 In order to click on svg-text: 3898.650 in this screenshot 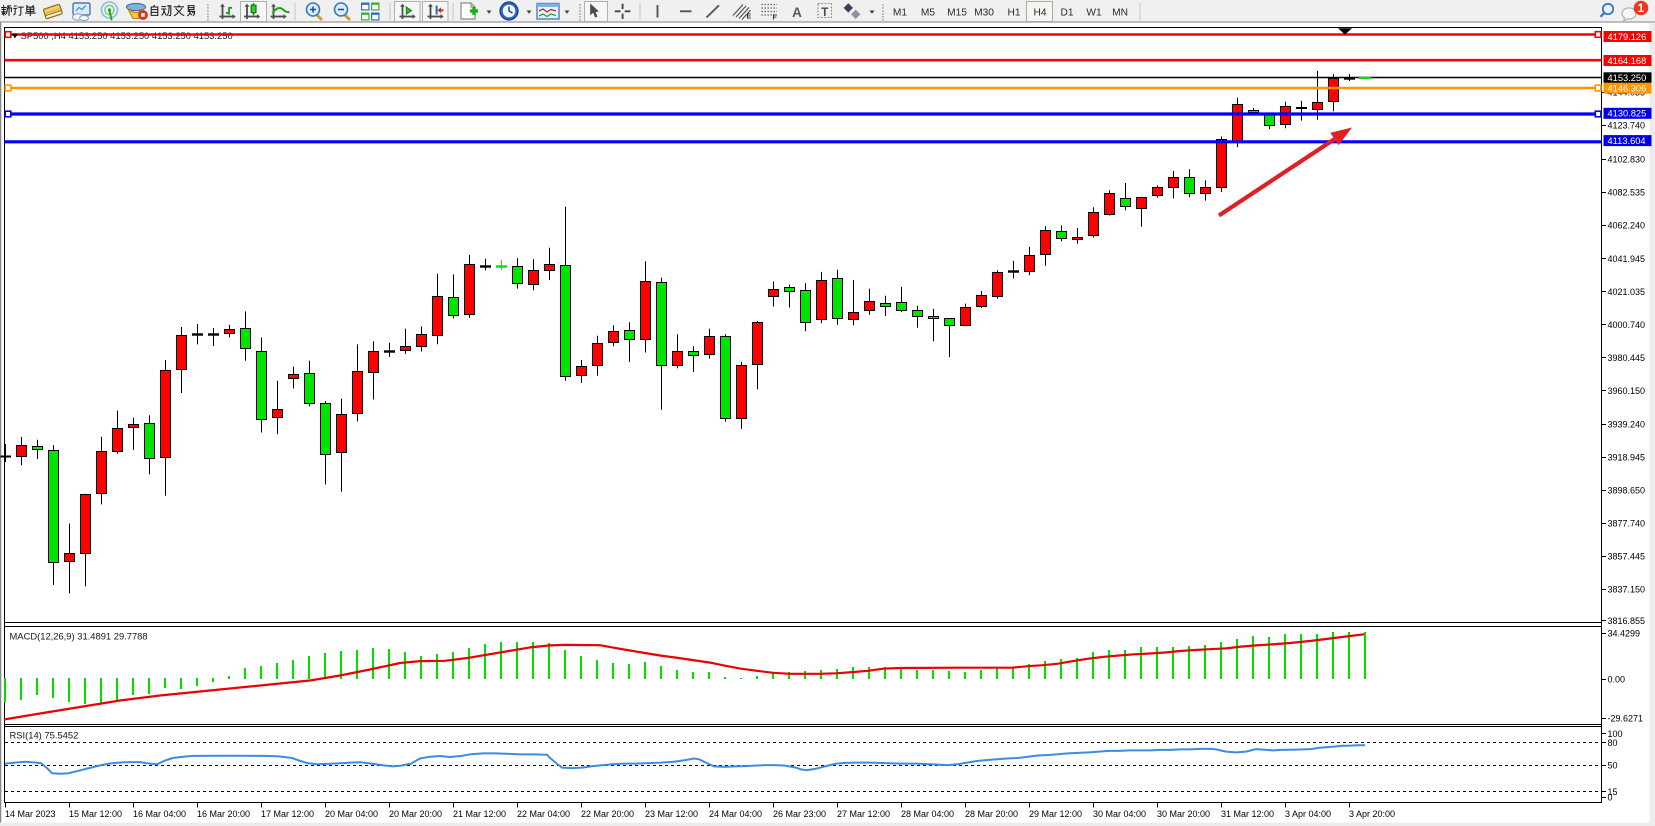, I will do `click(1627, 491)`.